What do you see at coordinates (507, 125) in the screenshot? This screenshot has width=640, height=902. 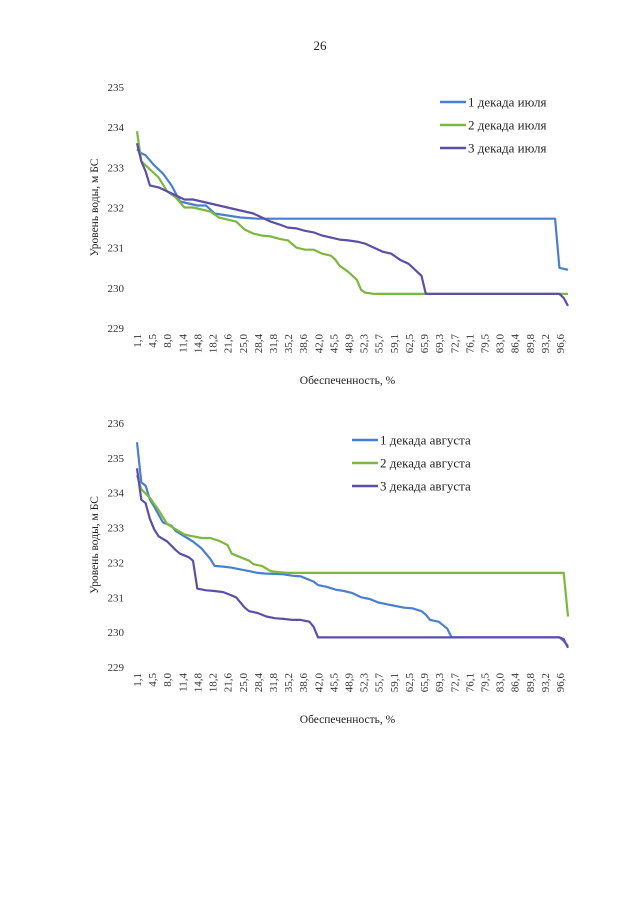 I see `legend-label-2: 2 декада июля` at bounding box center [507, 125].